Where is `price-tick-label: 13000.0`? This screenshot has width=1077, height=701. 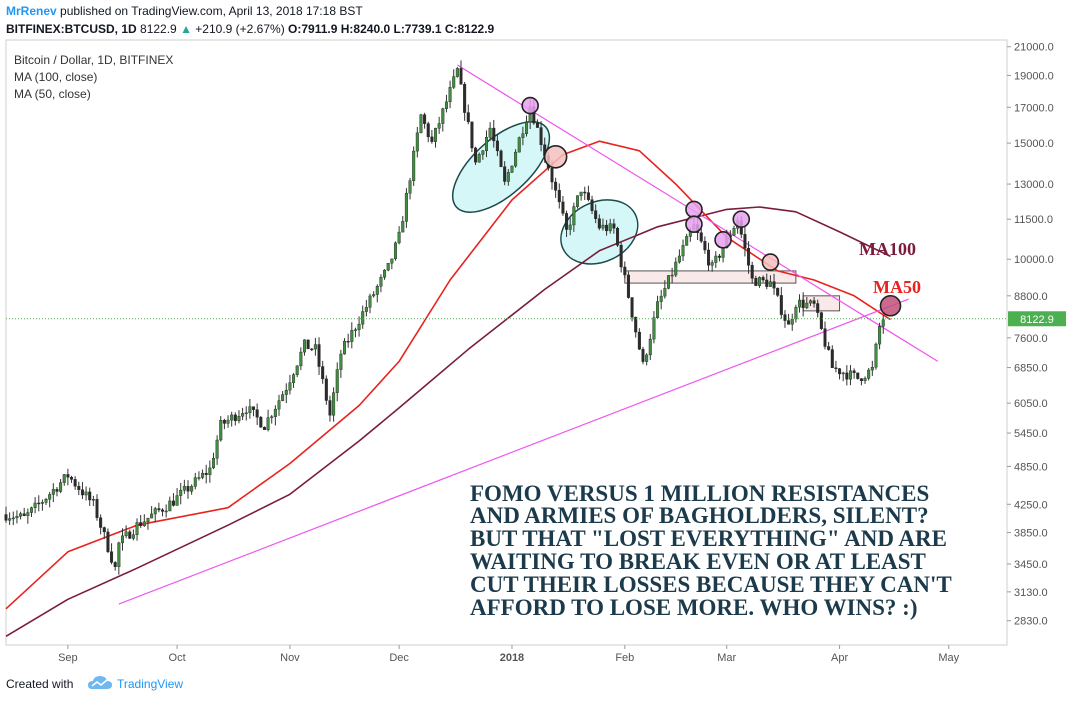
price-tick-label: 13000.0 is located at coordinates (1034, 185).